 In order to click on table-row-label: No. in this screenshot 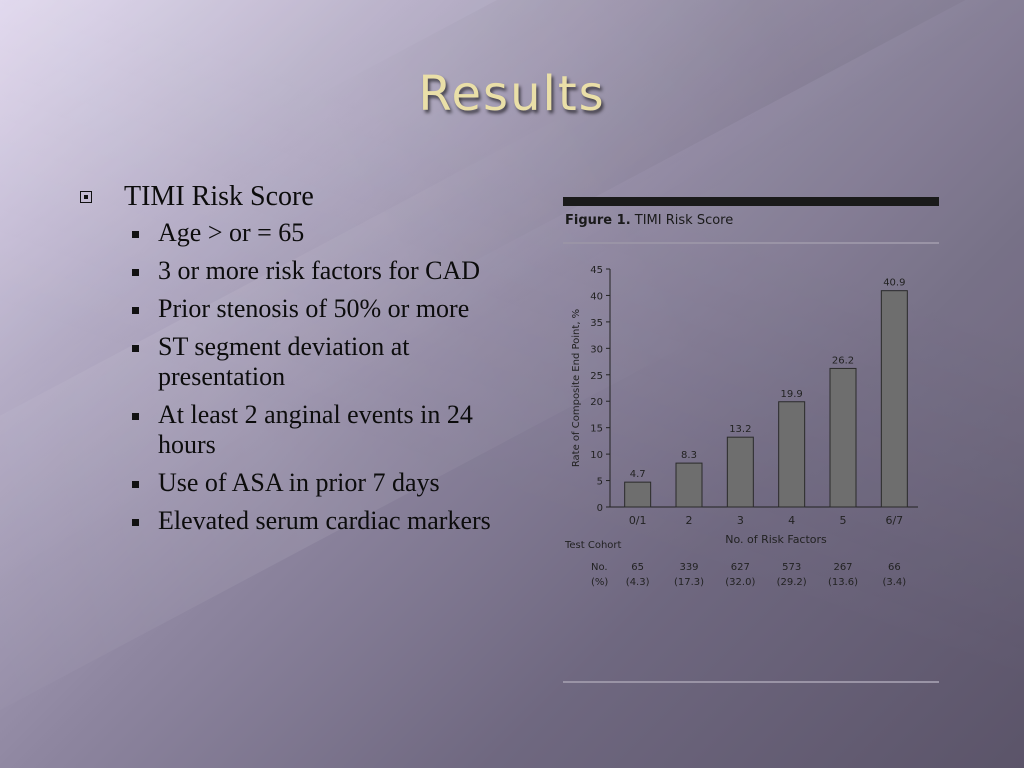, I will do `click(599, 567)`.